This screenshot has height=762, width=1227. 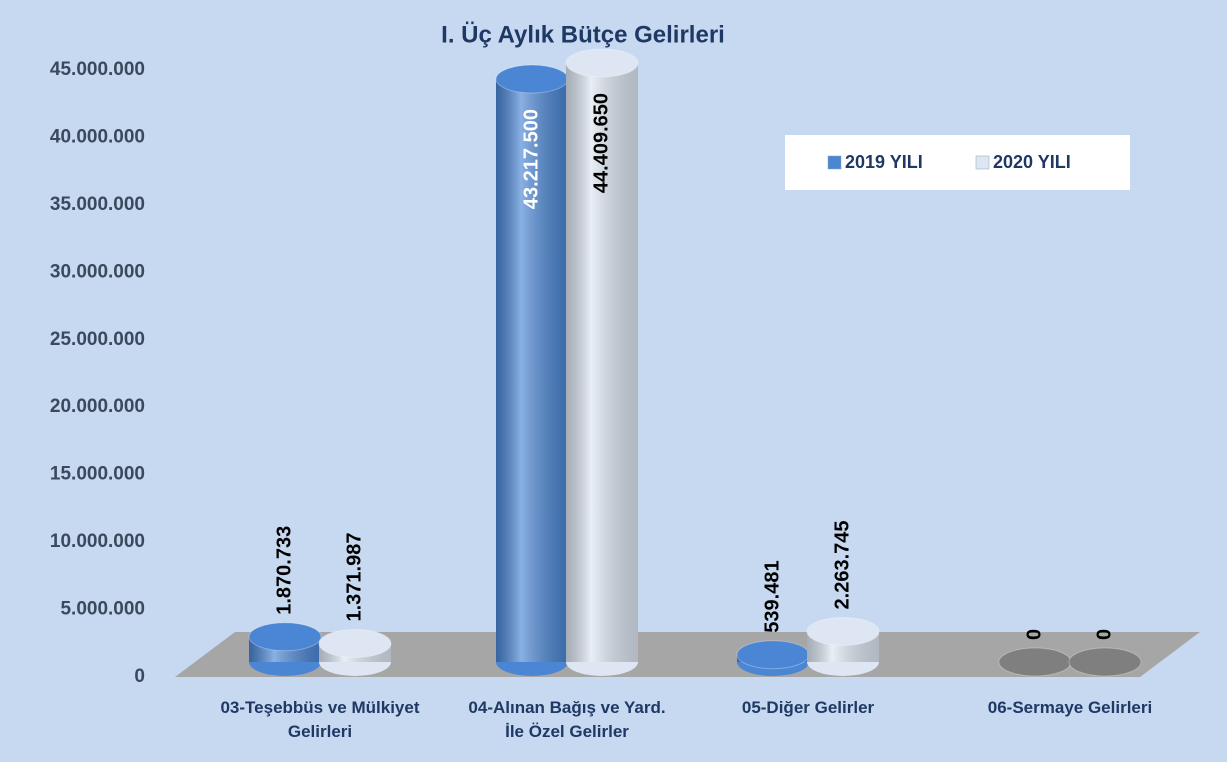 What do you see at coordinates (97, 541) in the screenshot?
I see `y-tick-label: 10.000.000` at bounding box center [97, 541].